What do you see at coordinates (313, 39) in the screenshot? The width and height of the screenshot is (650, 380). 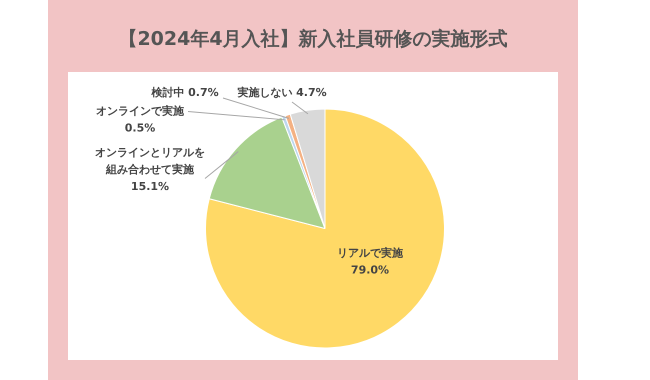 I see `chart-title: 【2024年4月入社】新入社員研修の実施形式` at bounding box center [313, 39].